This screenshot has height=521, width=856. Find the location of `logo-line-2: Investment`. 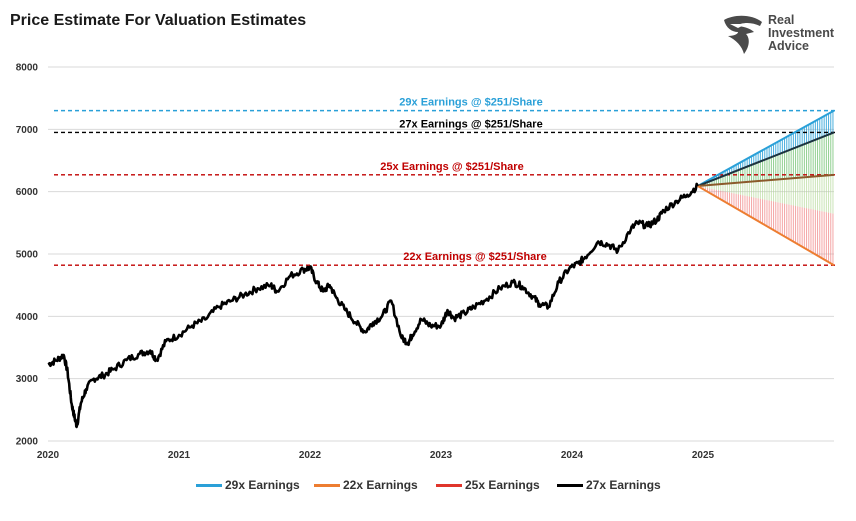

logo-line-2: Investment is located at coordinates (801, 33).